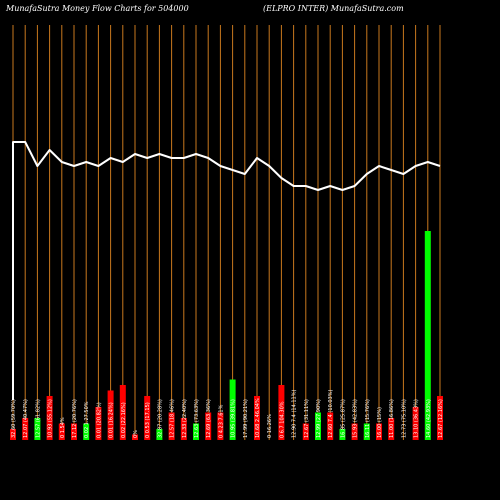  I want to click on date-label: 10.68 2.46.04%, so click(258, 418).